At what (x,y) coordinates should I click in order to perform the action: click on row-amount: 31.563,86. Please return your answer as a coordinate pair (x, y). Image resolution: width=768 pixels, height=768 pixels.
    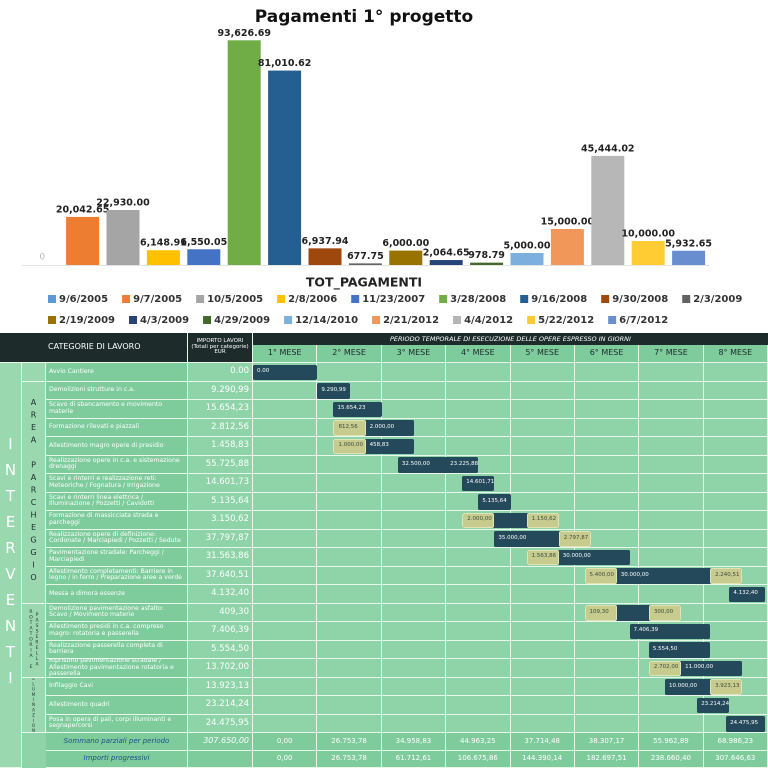
    Looking at the image, I should click on (220, 557).